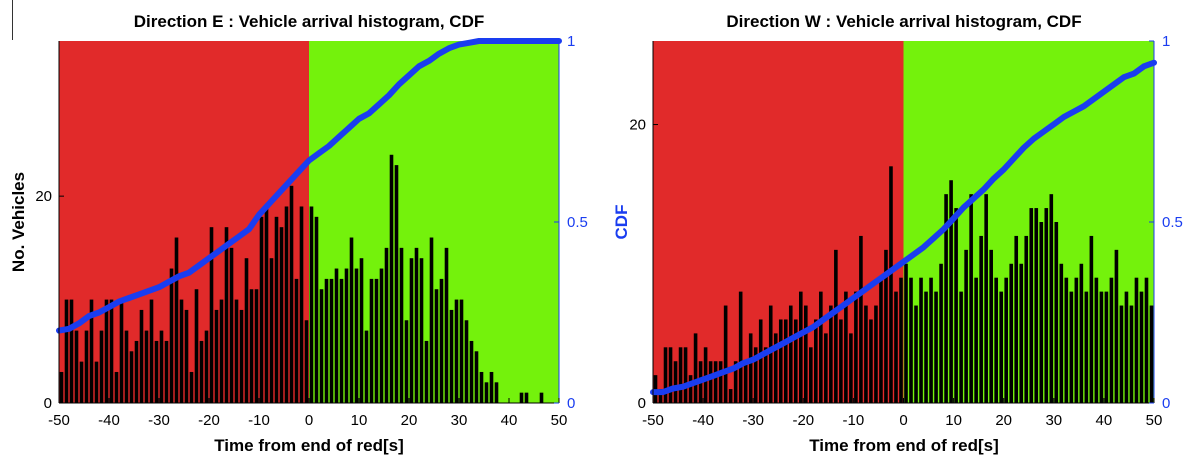 This screenshot has height=459, width=1192. Describe the element at coordinates (18, 222) in the screenshot. I see `y-axis-label: No. Vehicles` at that location.